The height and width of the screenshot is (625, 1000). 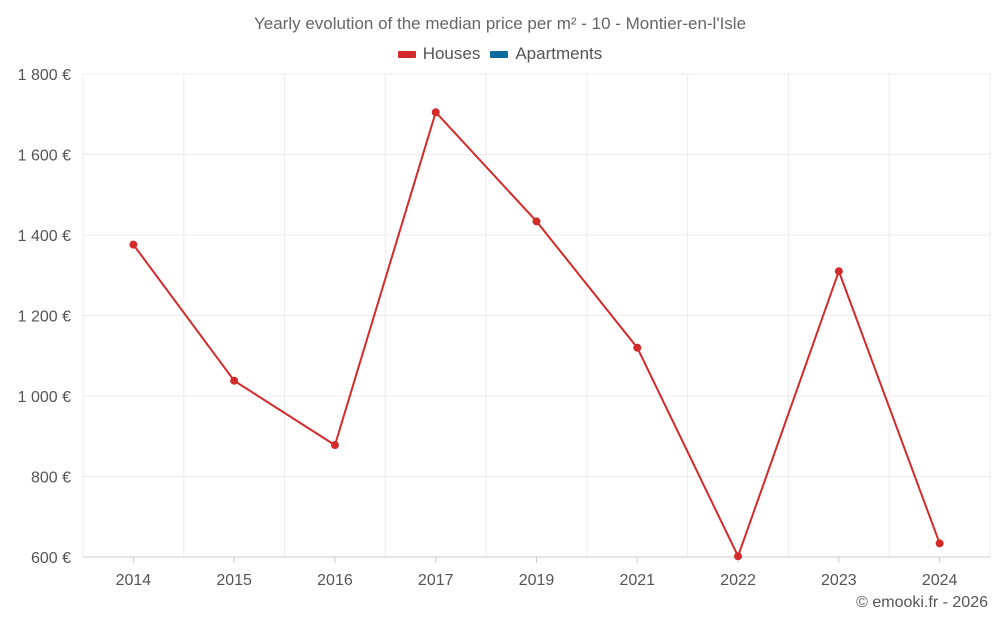 What do you see at coordinates (44, 236) in the screenshot?
I see `y-tick-label: 1 400 €` at bounding box center [44, 236].